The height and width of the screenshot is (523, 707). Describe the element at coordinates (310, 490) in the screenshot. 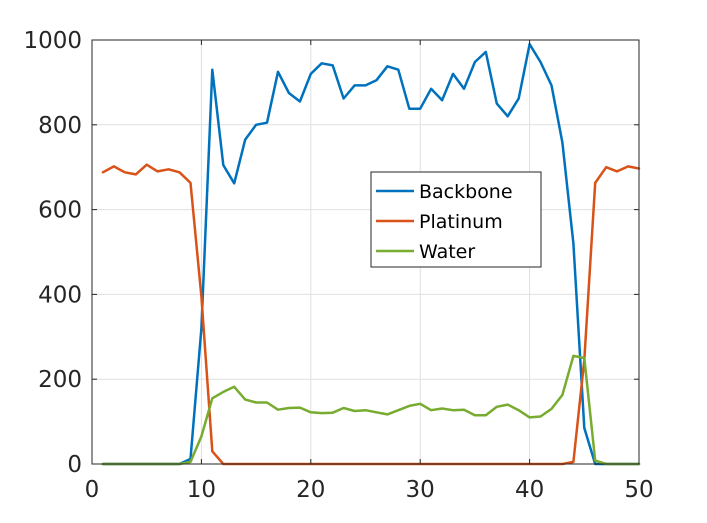

I see `x-tick-label: 20` at that location.